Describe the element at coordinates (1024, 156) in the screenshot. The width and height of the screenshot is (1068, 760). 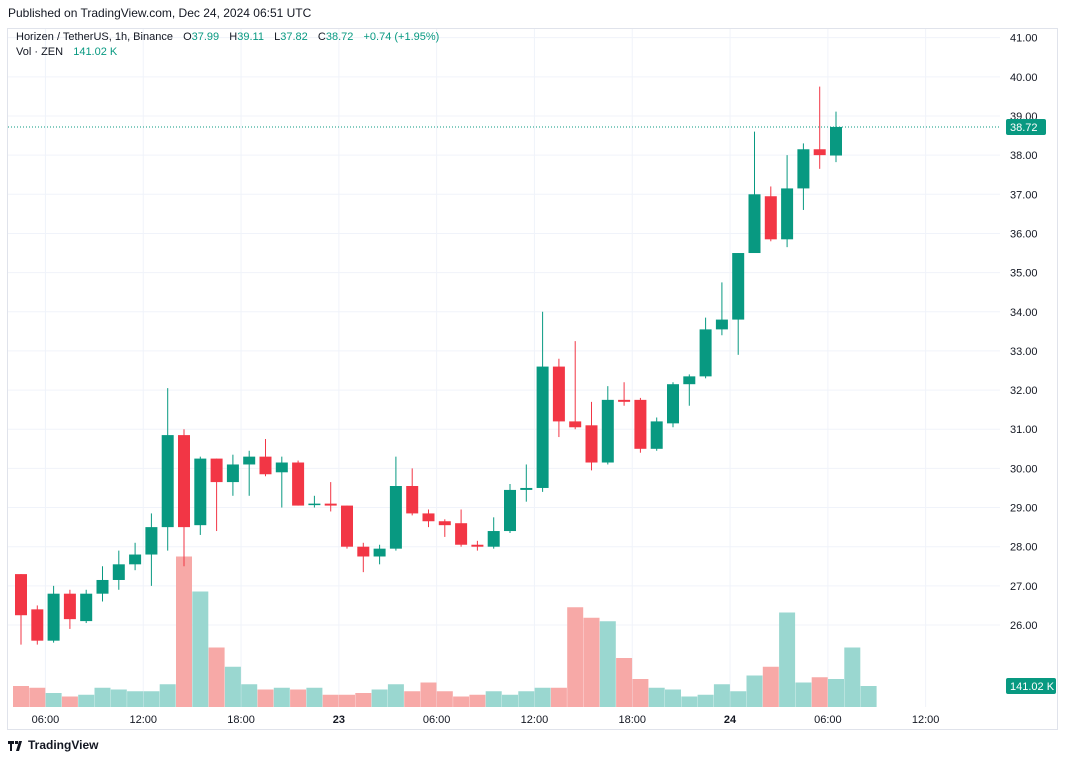
I see `price-tick-label: 38.00` at that location.